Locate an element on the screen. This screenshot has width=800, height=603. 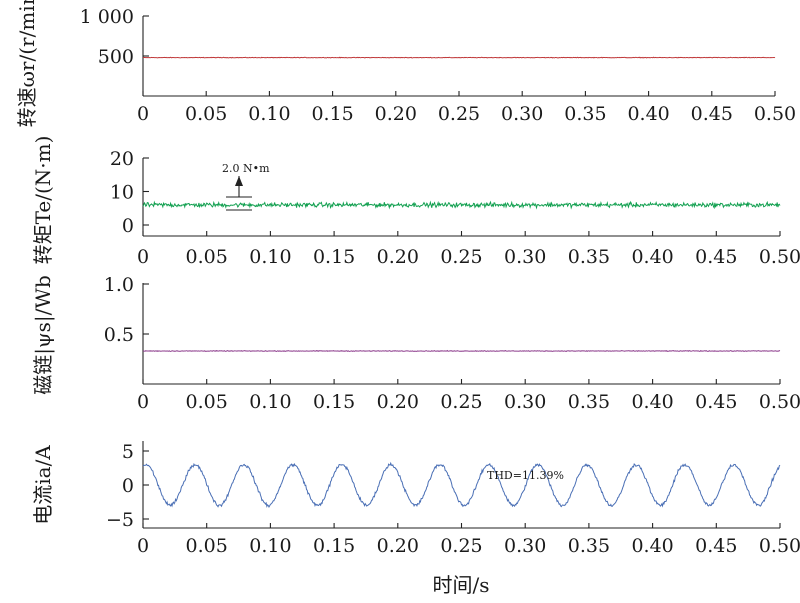
flux-xtick-label: 0.10 is located at coordinates (270, 402).